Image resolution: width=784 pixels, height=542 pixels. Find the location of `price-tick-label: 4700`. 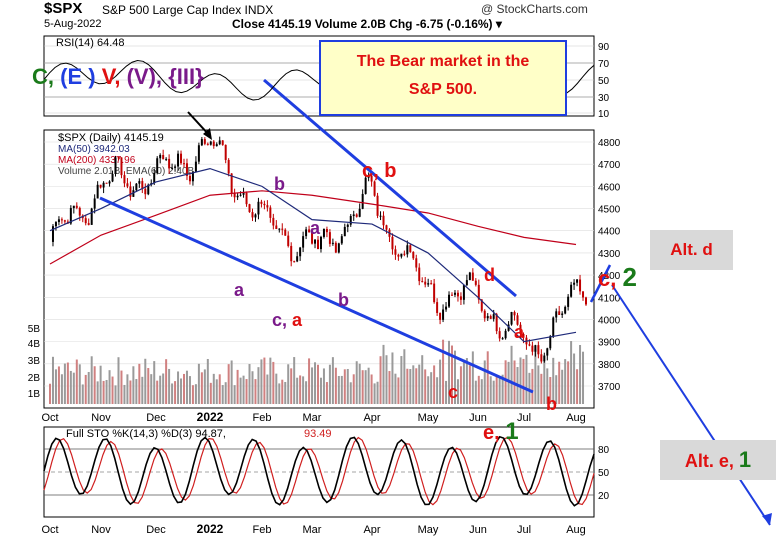

price-tick-label: 4700 is located at coordinates (609, 165).